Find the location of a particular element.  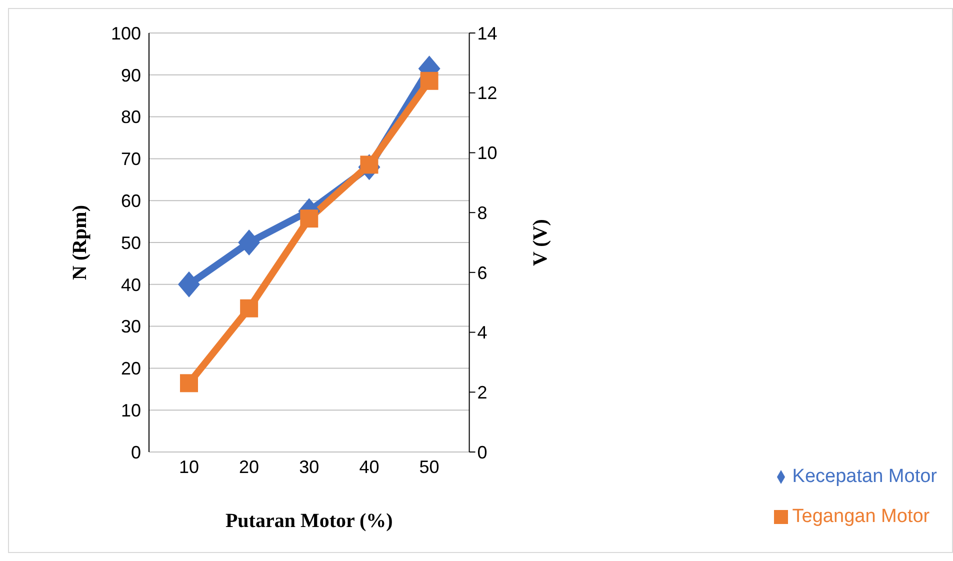

y2-tick-label: 10 is located at coordinates (487, 153).